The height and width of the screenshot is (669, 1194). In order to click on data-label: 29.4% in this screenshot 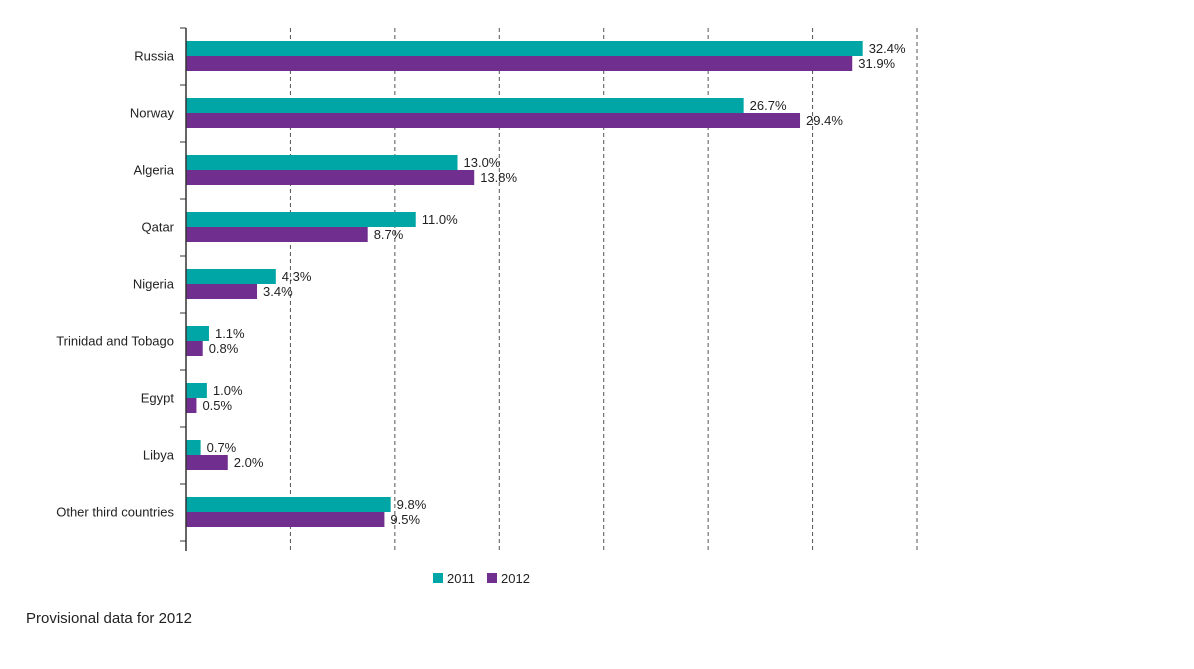, I will do `click(824, 120)`.